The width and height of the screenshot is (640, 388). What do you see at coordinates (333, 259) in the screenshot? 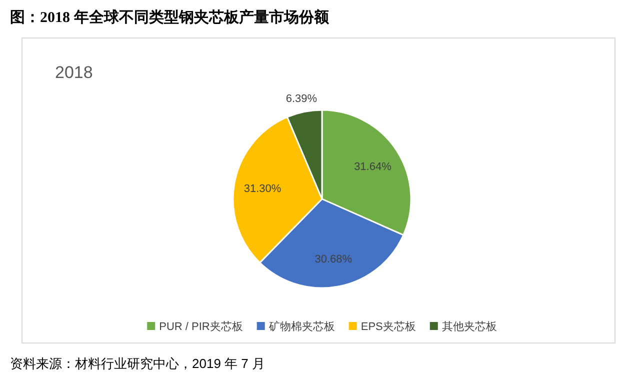
I see `data-label: 30.68%` at bounding box center [333, 259].